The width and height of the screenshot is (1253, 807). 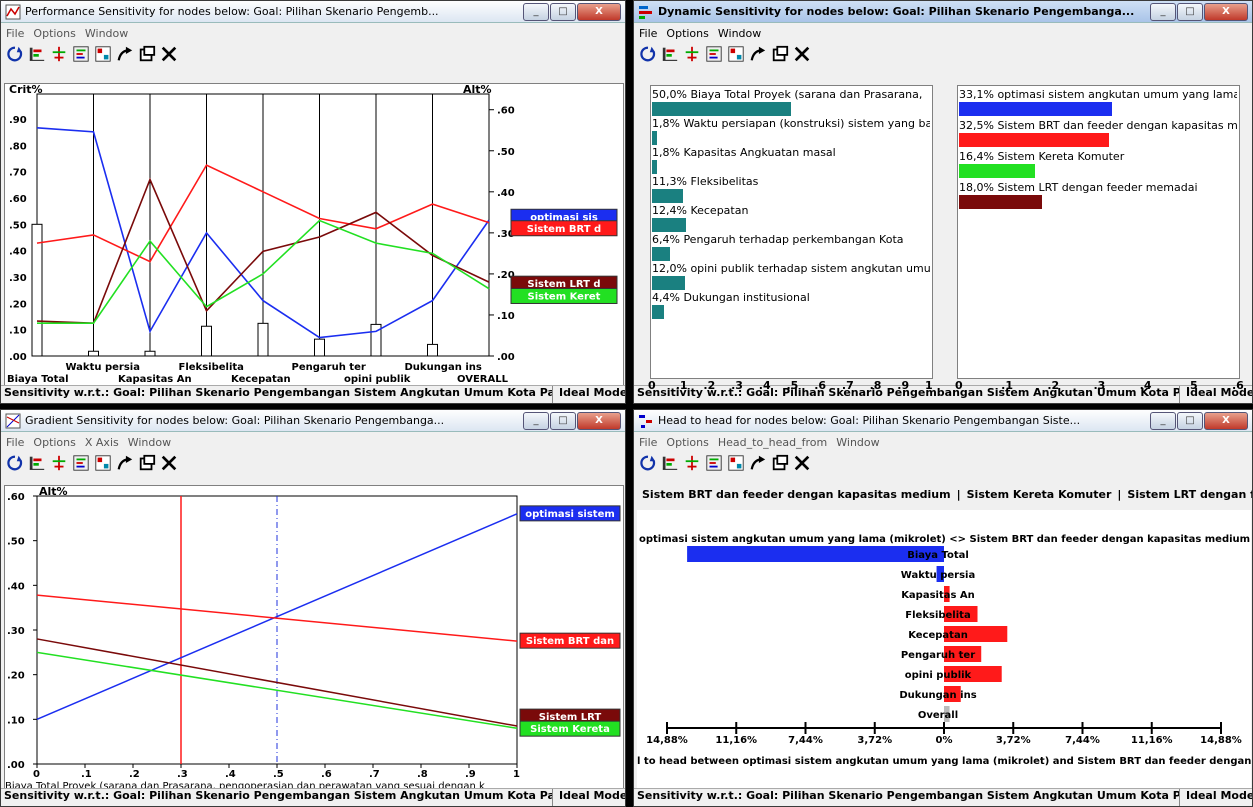 I want to click on criterion-weight-bar, so click(x=206, y=341).